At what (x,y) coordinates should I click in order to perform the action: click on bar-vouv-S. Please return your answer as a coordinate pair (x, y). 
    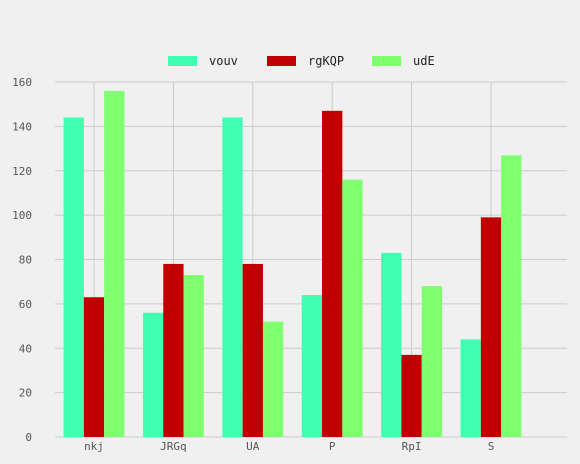
    Looking at the image, I should click on (470, 388).